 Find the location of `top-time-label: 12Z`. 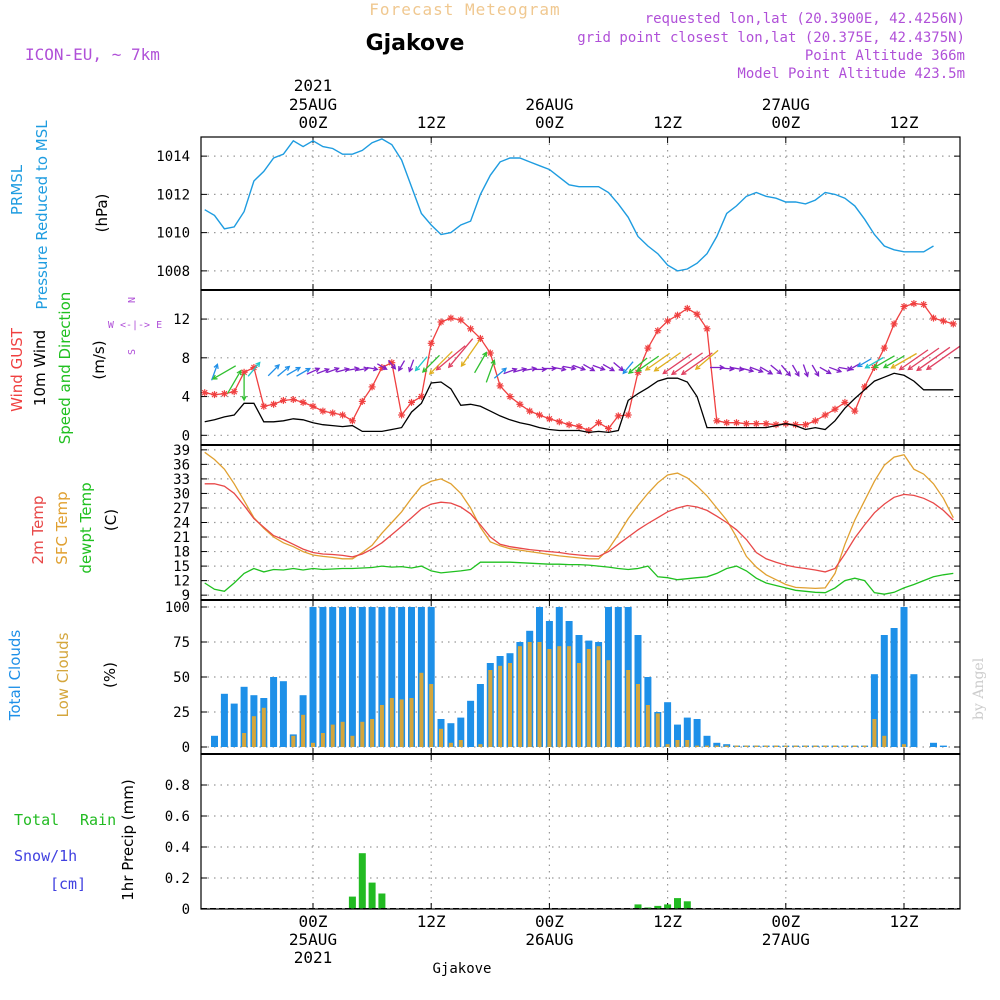

top-time-label: 12Z is located at coordinates (431, 122).